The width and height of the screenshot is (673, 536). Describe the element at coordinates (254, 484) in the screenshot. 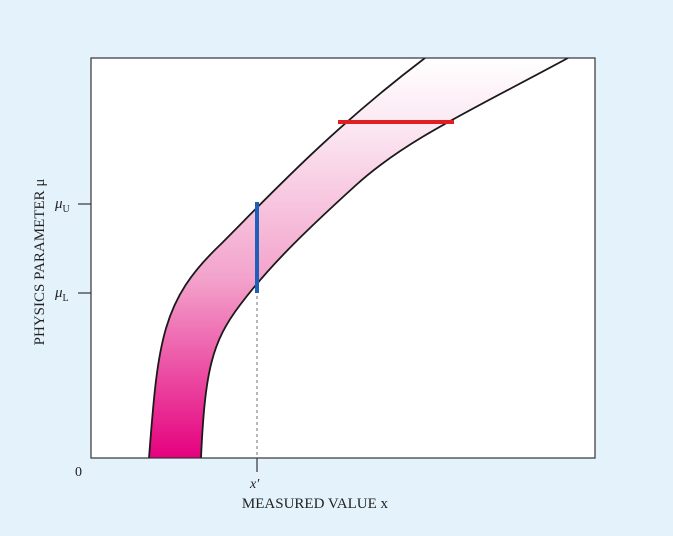

I see `x-prime-label: x′` at that location.